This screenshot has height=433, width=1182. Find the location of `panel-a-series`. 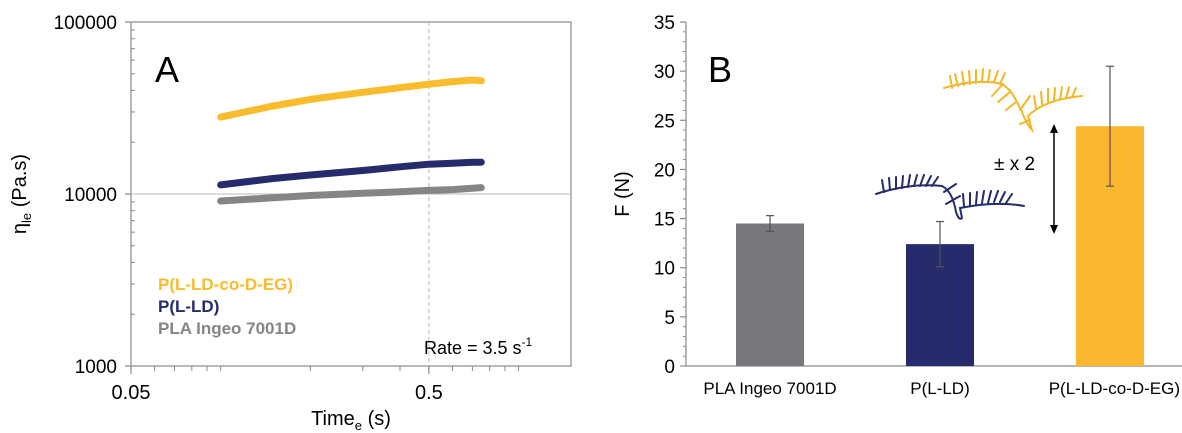

panel-a-series is located at coordinates (351, 140).